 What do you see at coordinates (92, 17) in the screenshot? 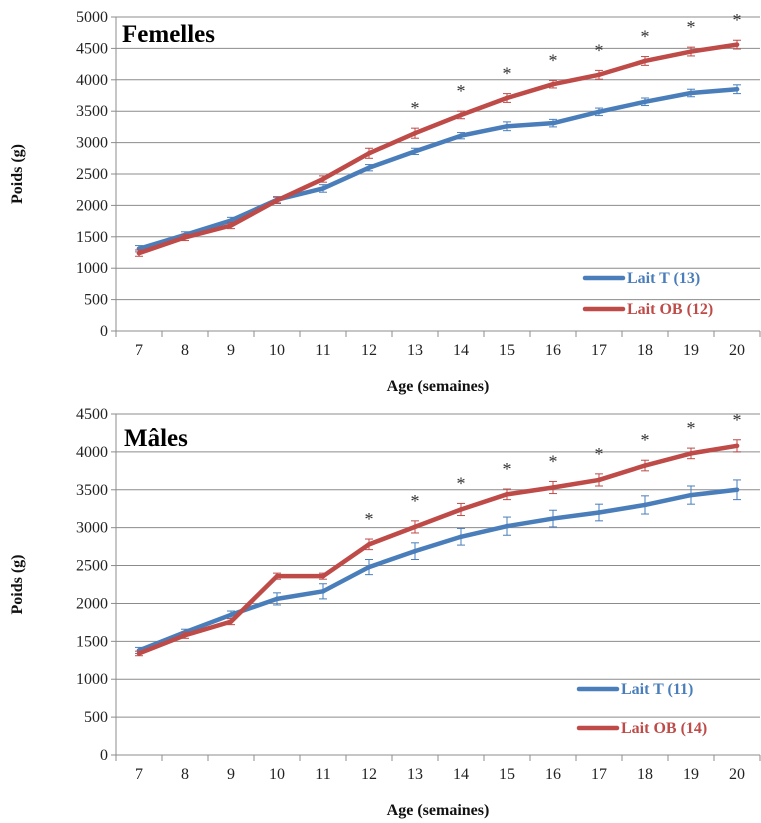
I see `y-tick-label: 5000` at bounding box center [92, 17].